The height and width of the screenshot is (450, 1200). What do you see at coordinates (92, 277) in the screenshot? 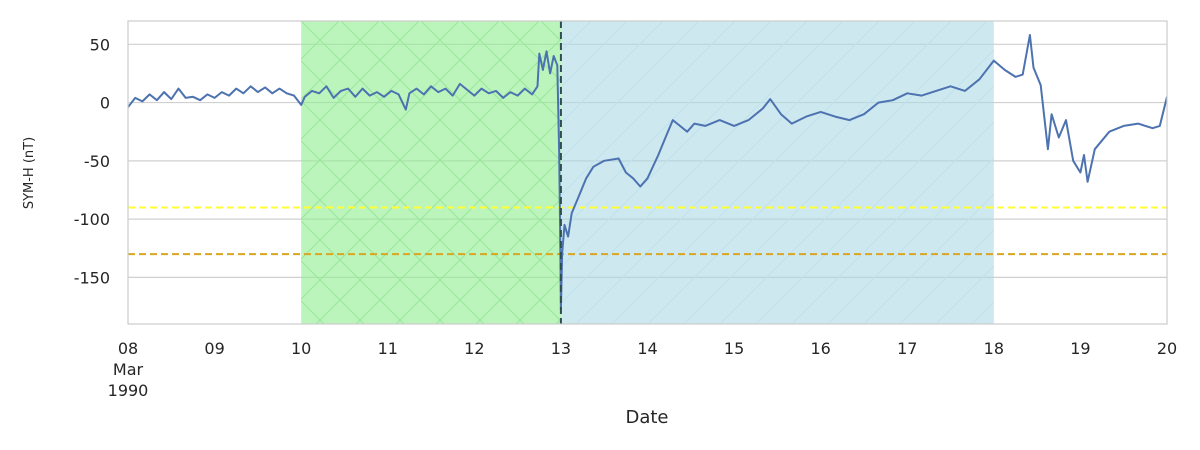
I see `y-tick-label: -150` at bounding box center [92, 277].